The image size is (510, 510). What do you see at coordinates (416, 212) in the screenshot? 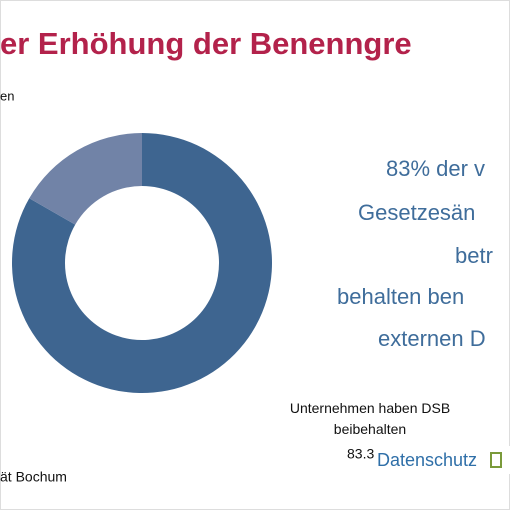
I see `side-text-line: Gesetzesän` at bounding box center [416, 212].